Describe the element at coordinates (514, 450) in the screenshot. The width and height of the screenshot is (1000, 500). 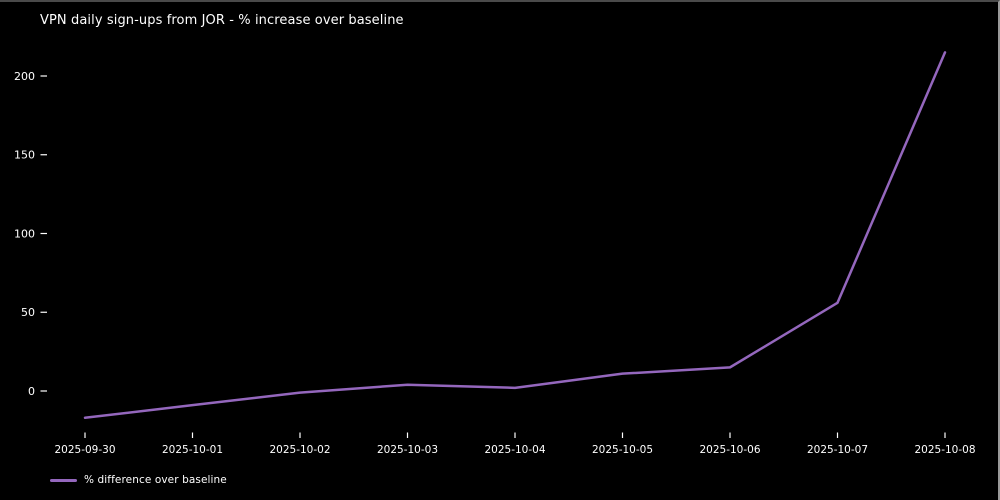
I see `x-axis-tick-label: 2025-10-04` at that location.